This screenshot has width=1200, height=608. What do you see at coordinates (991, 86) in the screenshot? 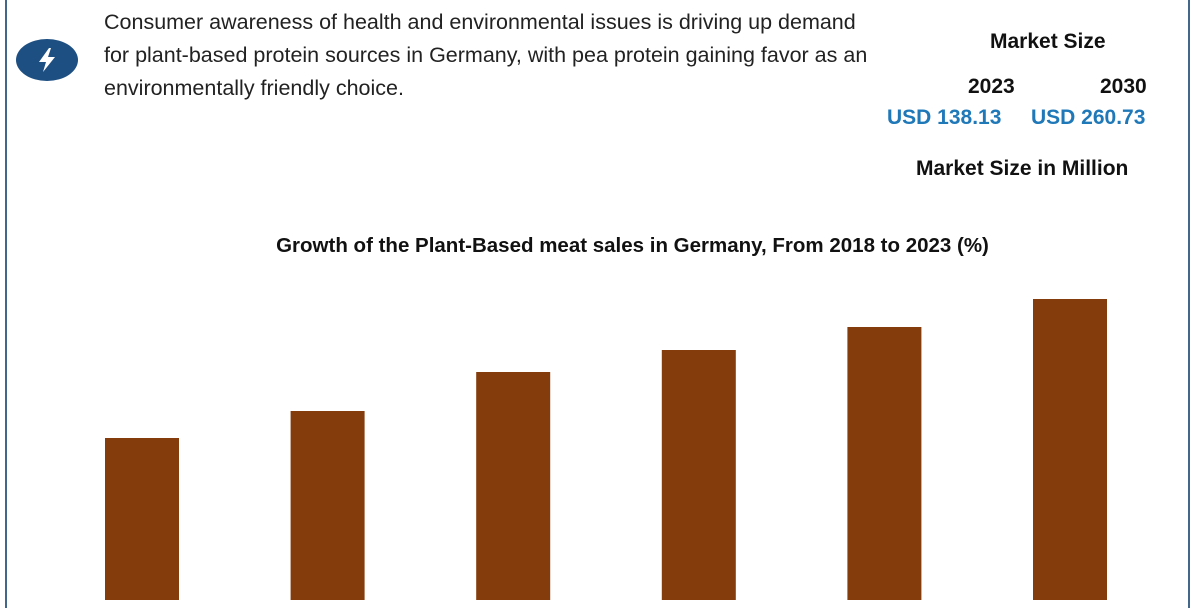
I see `year-start: 2023` at bounding box center [991, 86].